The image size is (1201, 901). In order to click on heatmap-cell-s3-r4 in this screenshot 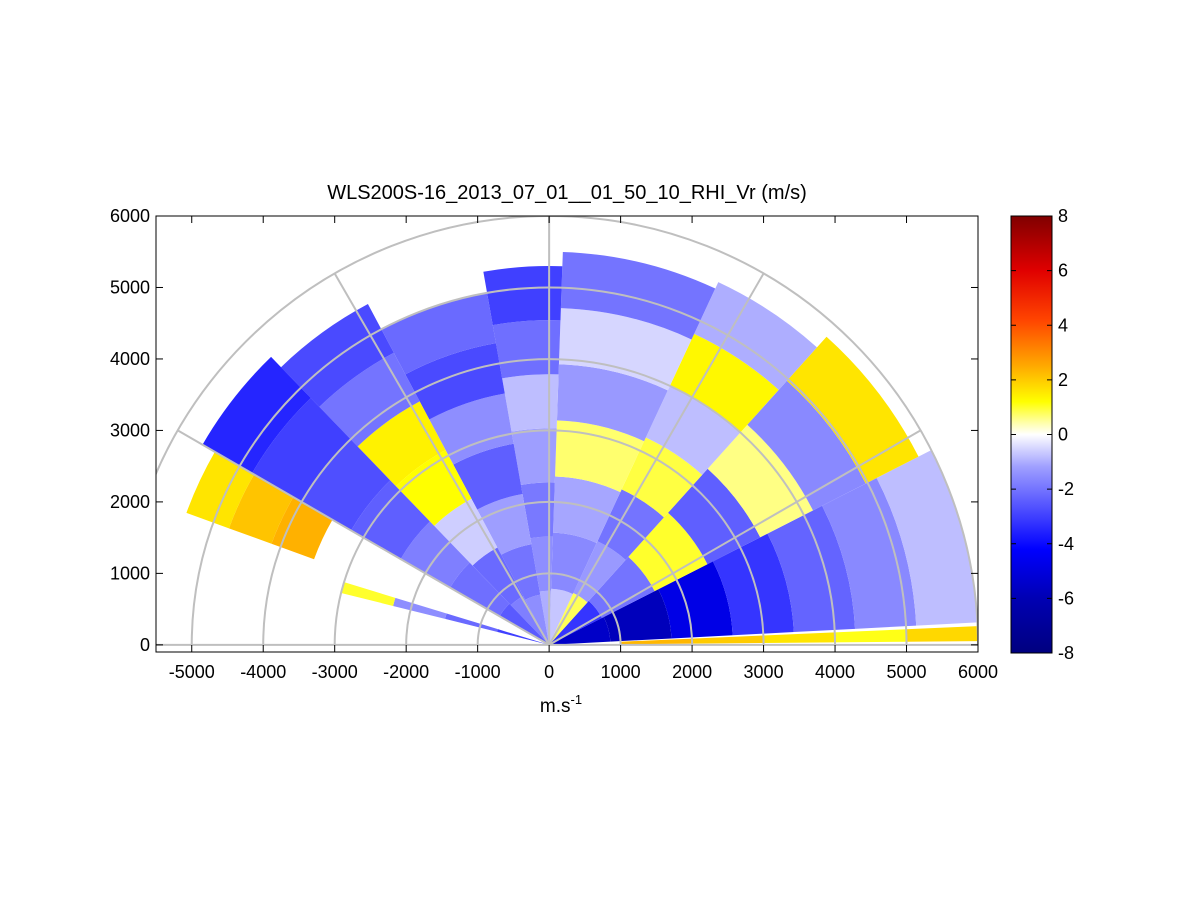, I will do `click(612, 403)`.